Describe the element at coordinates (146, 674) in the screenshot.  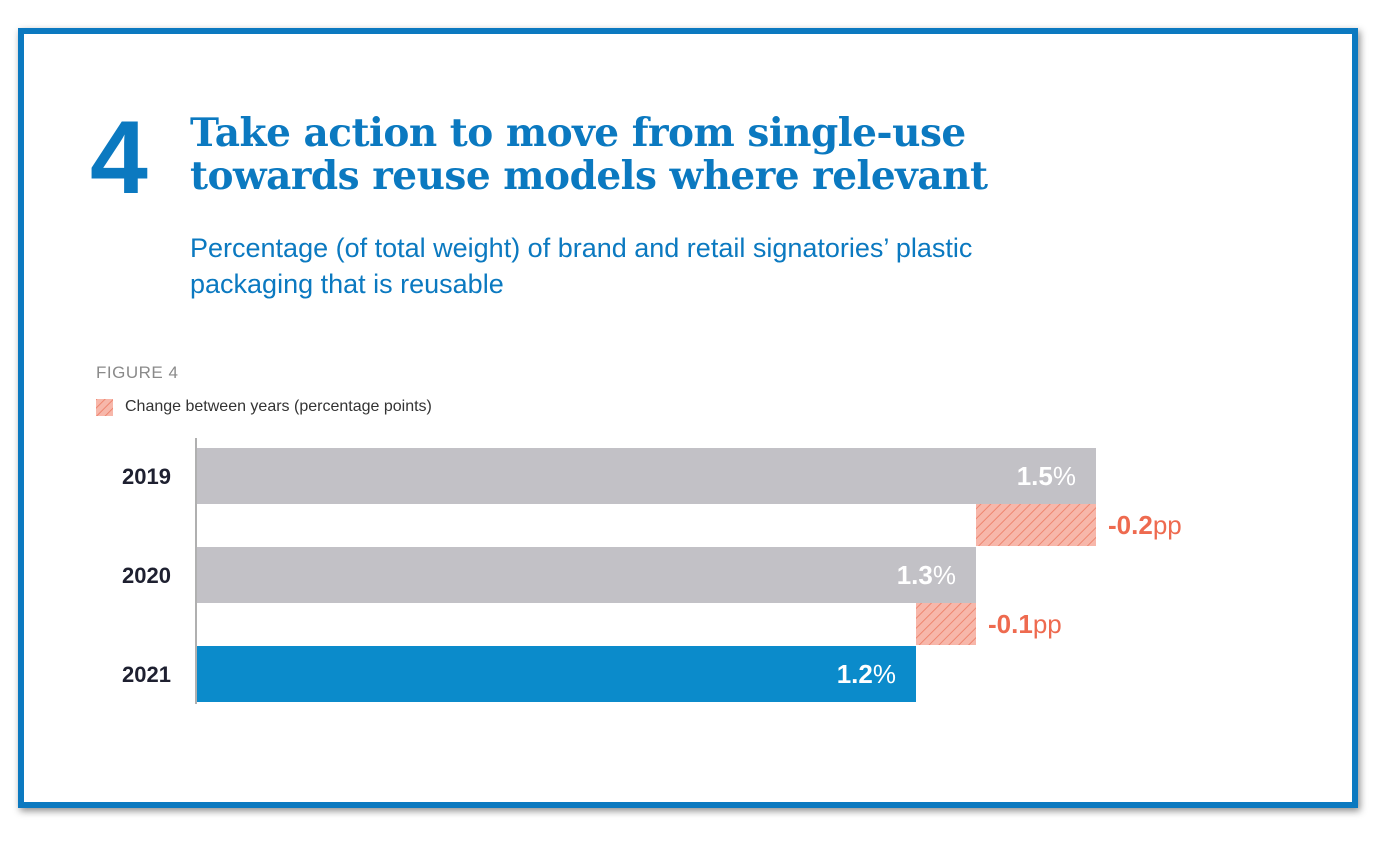
I see `year-label-2021: 2021` at that location.